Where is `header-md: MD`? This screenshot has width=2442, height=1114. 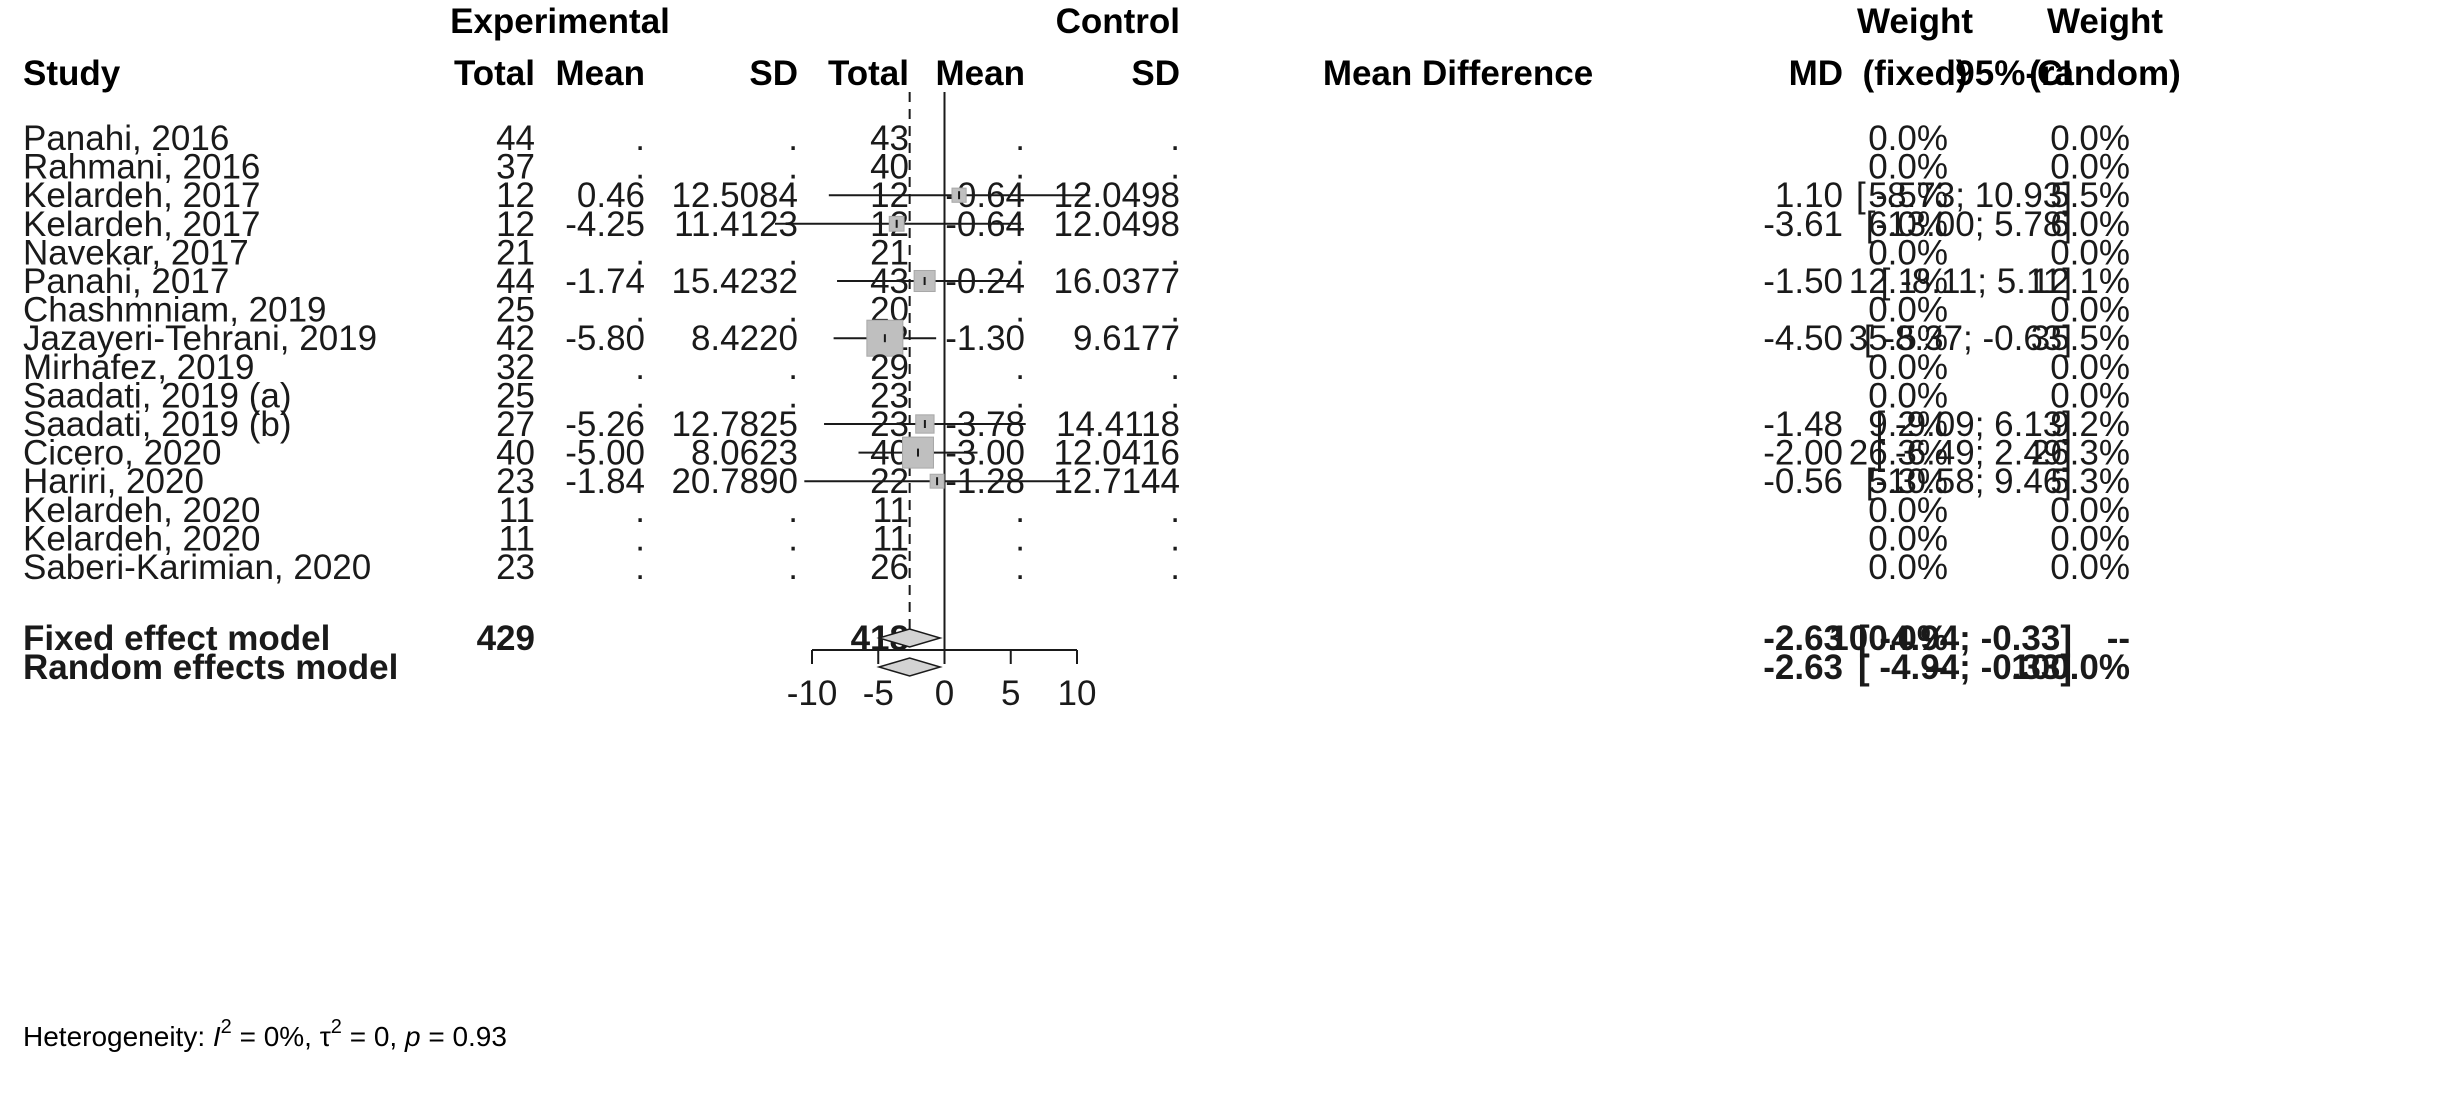 header-md: MD is located at coordinates (1816, 73).